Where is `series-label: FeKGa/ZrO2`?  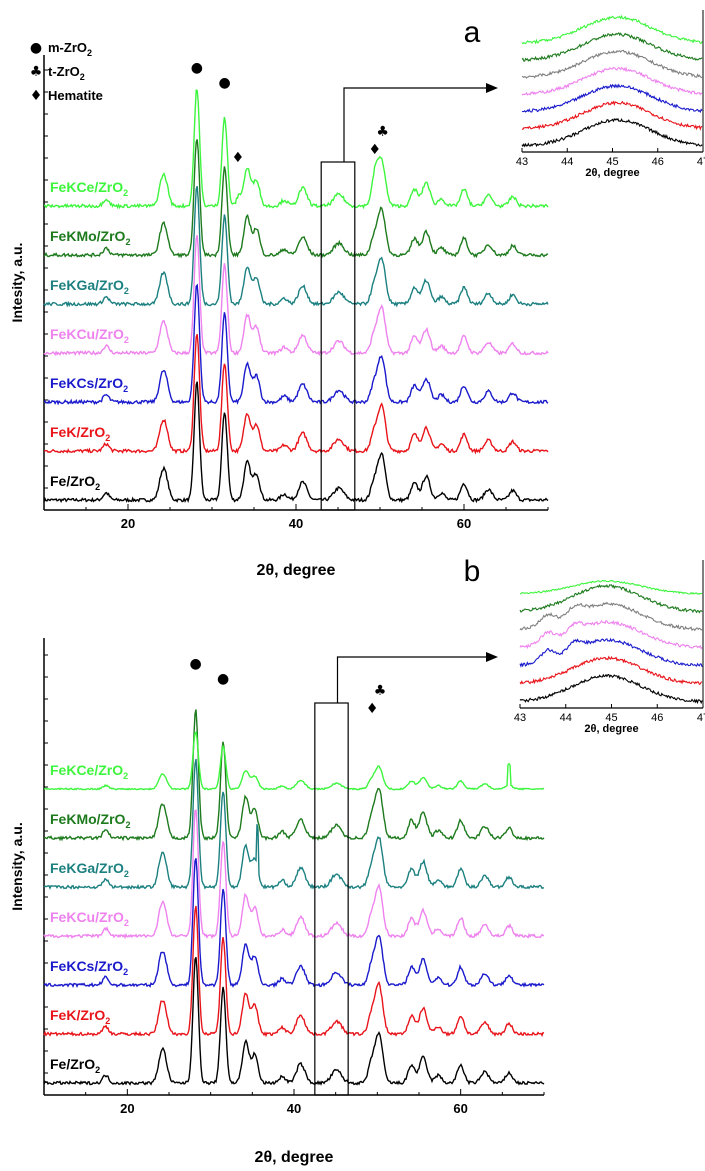 series-label: FeKGa/ZrO2 is located at coordinates (89, 286).